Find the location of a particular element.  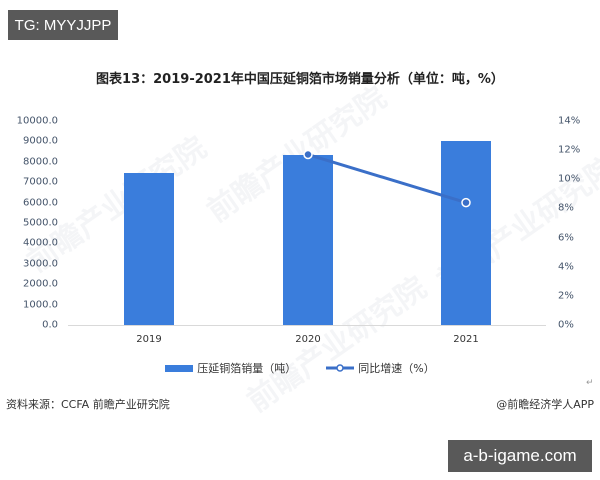

right-y-tick: 4% is located at coordinates (566, 267).